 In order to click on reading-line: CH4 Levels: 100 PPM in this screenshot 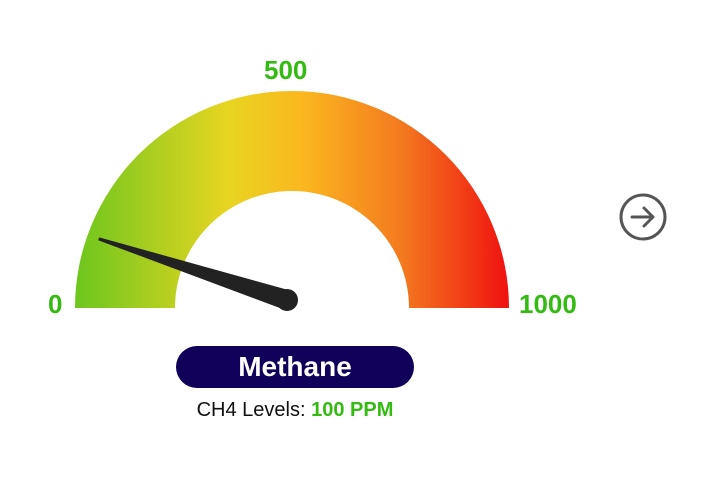, I will do `click(295, 410)`.